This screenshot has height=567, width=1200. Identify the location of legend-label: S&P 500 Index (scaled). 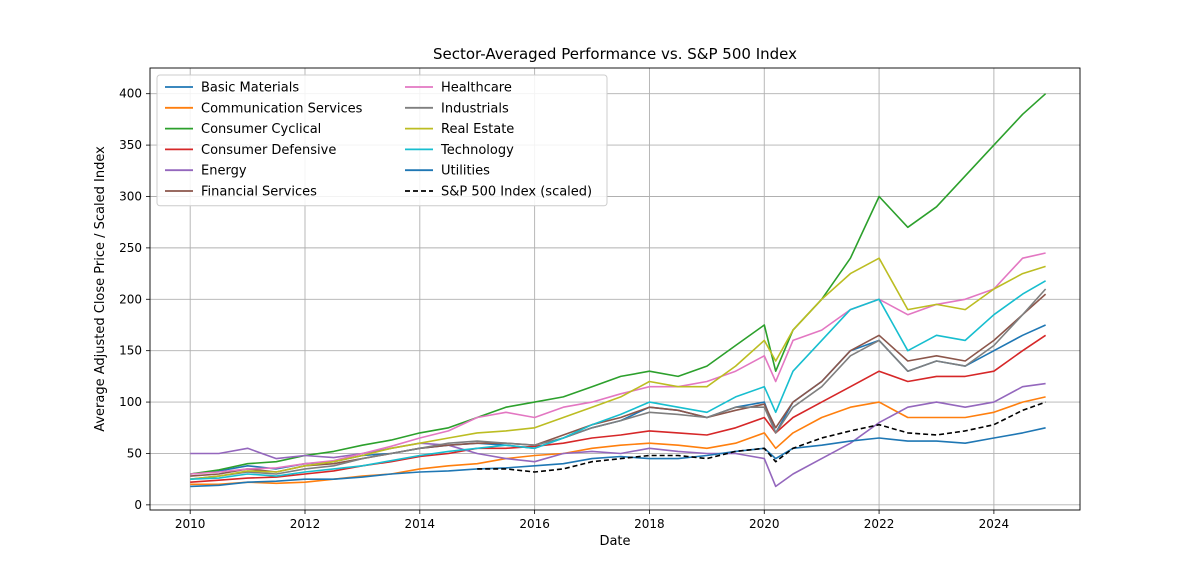
(516, 192).